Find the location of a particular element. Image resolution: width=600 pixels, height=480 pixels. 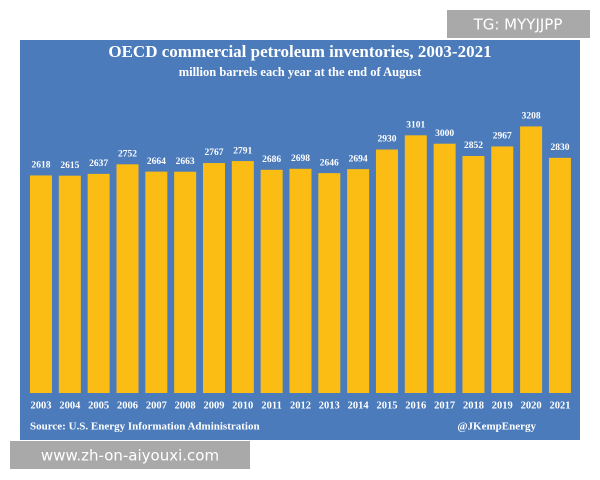

watermark: www.zh-on-aiyouxi.com is located at coordinates (130, 456).